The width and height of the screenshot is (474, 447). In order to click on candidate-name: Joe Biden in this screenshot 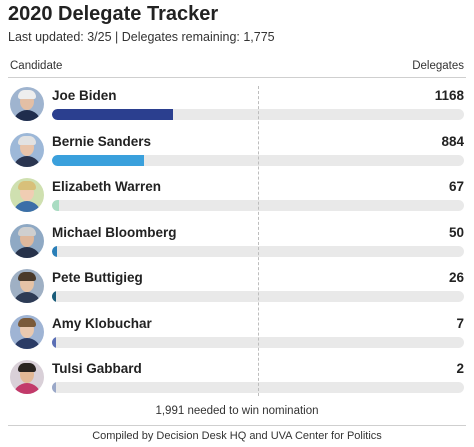, I will do `click(84, 95)`.